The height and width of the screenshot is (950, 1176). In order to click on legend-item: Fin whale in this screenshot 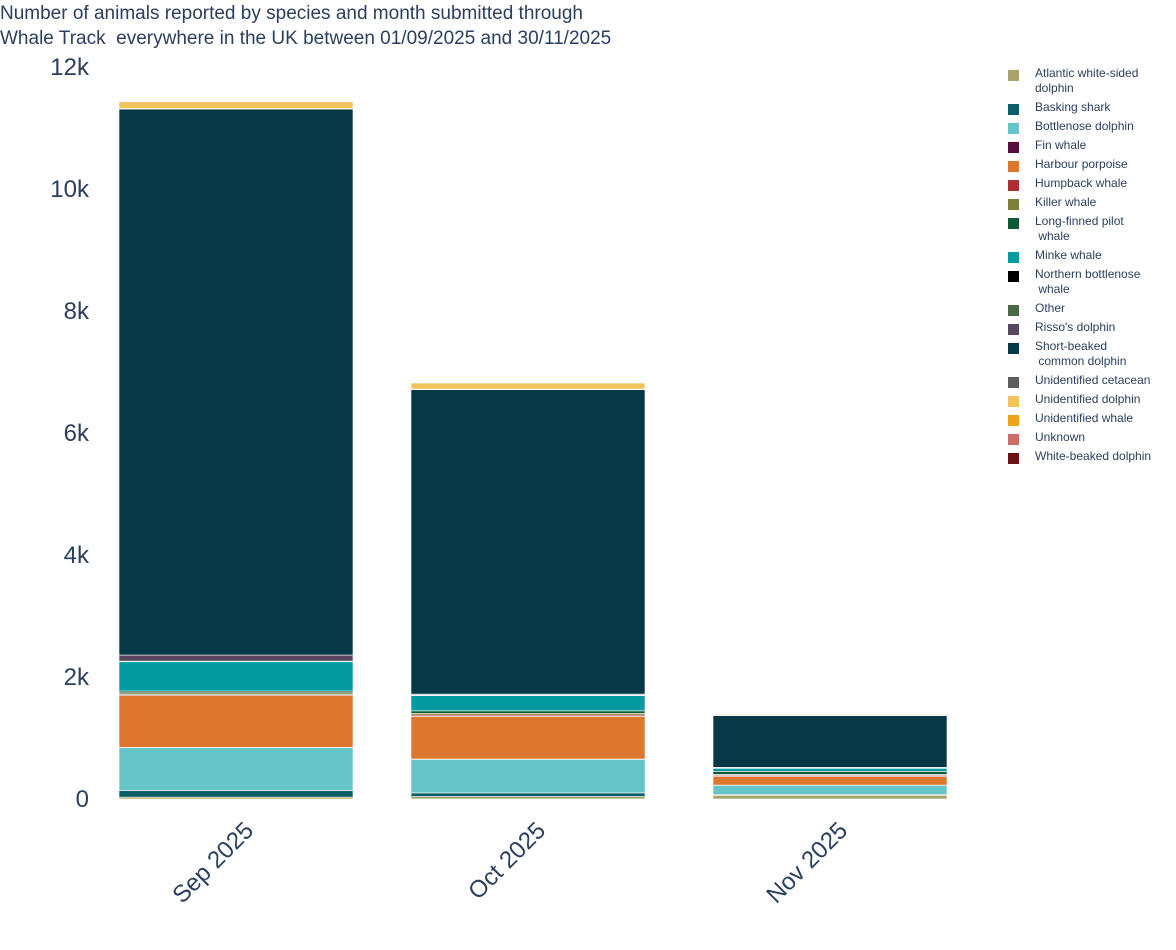, I will do `click(1090, 145)`.